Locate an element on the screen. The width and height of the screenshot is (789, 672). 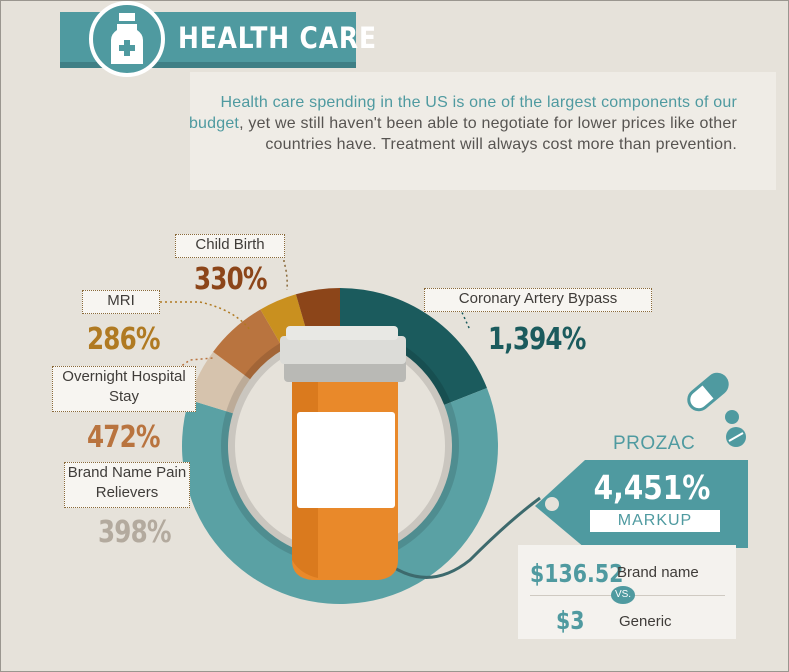
label-overnight: Overnight Hospital Stay is located at coordinates (124, 389).